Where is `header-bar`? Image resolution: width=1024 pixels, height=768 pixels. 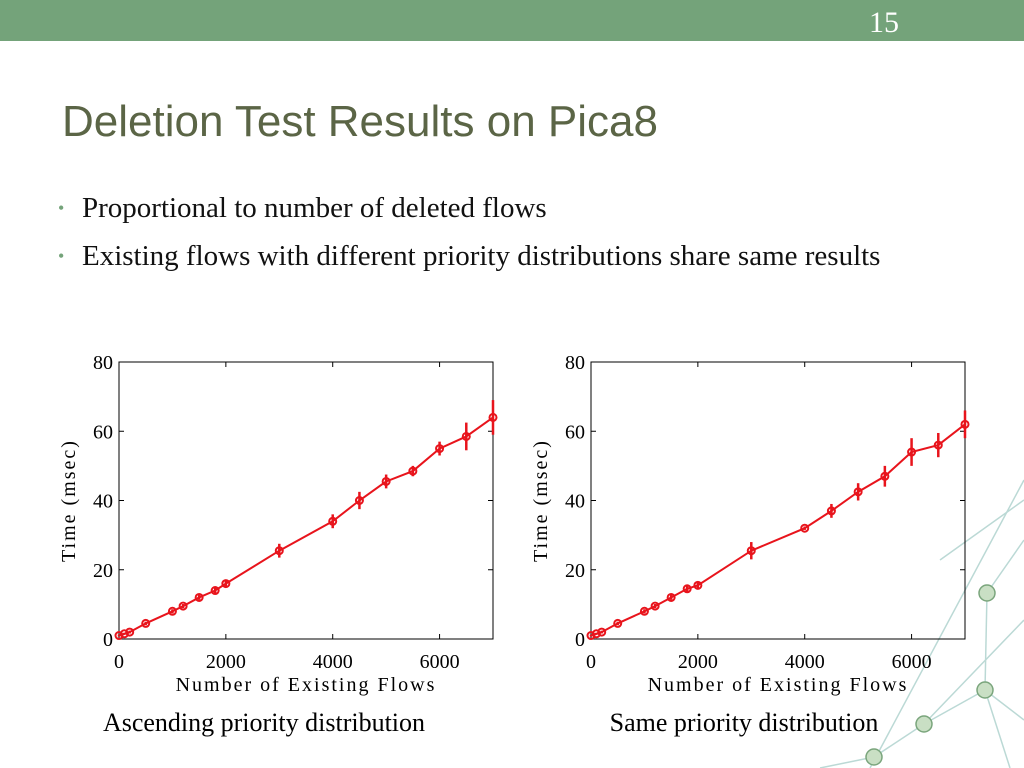 header-bar is located at coordinates (512, 20).